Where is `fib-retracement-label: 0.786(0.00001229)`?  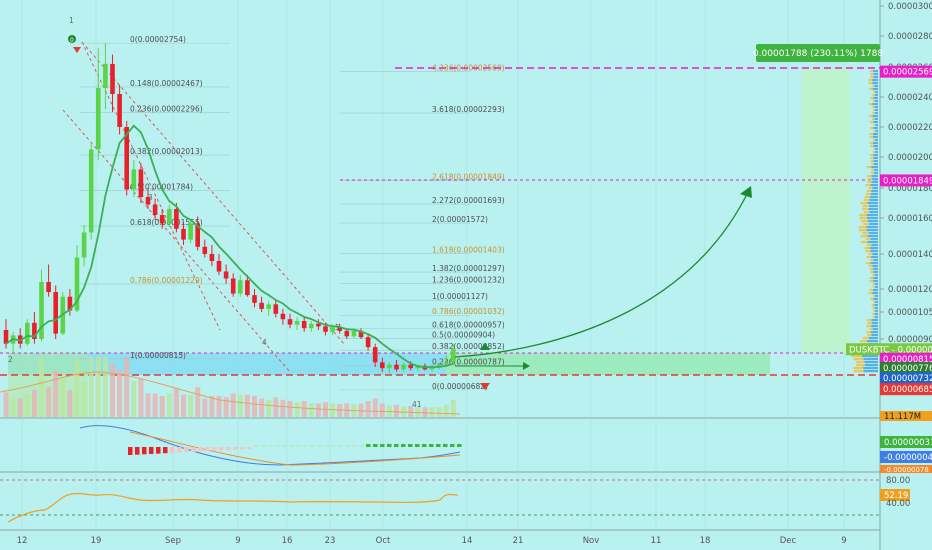 fib-retracement-label: 0.786(0.00001229) is located at coordinates (166, 280).